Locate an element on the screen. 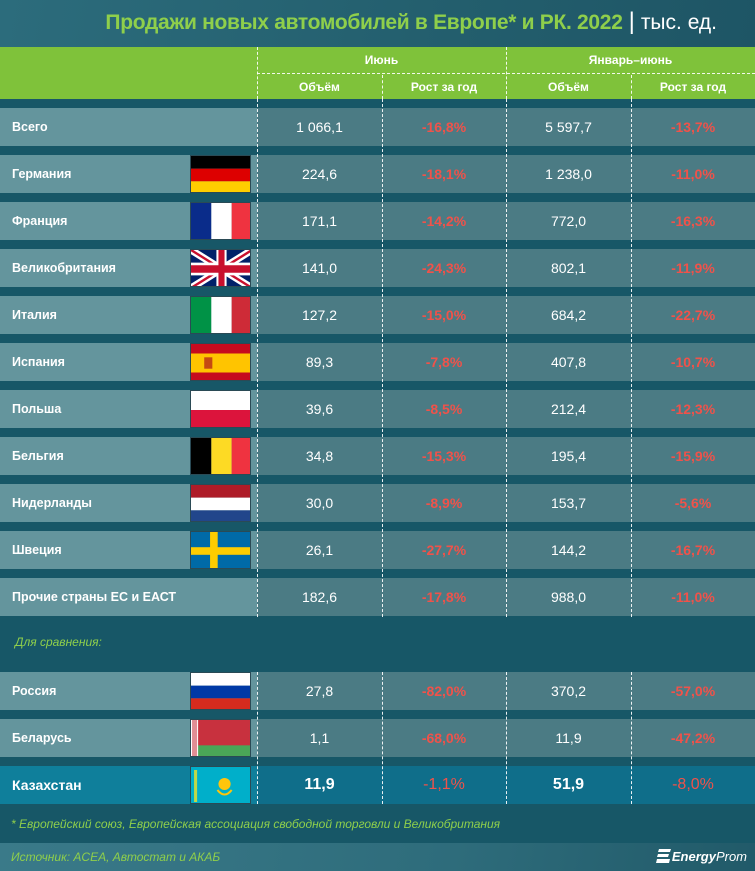  ytd-volume: 684,2 is located at coordinates (568, 315).